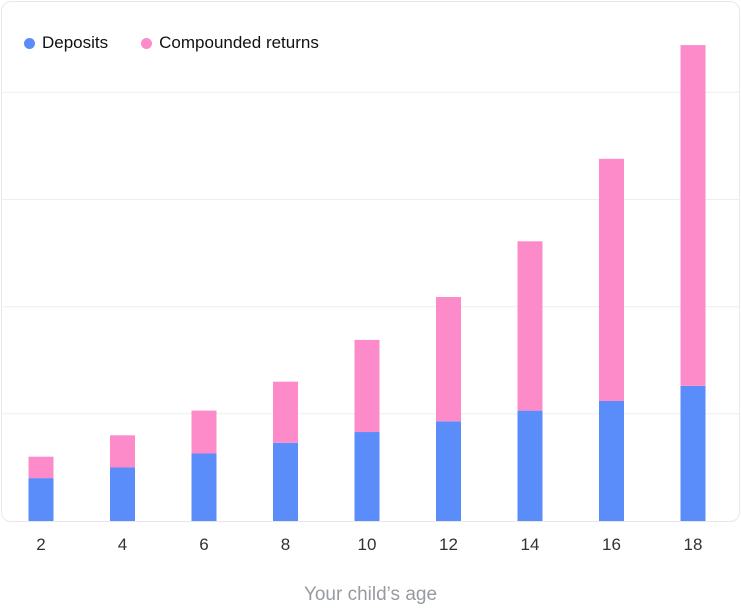 The width and height of the screenshot is (741, 612). I want to click on x-tick-label-16: 16, so click(611, 544).